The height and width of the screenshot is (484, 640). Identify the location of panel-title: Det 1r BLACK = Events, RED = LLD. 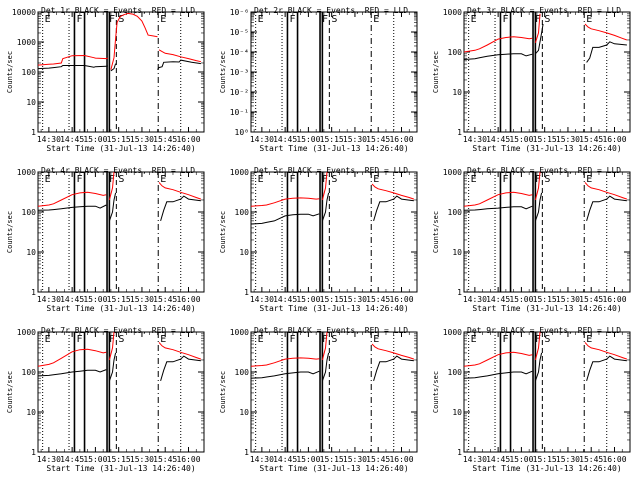
(118, 10).